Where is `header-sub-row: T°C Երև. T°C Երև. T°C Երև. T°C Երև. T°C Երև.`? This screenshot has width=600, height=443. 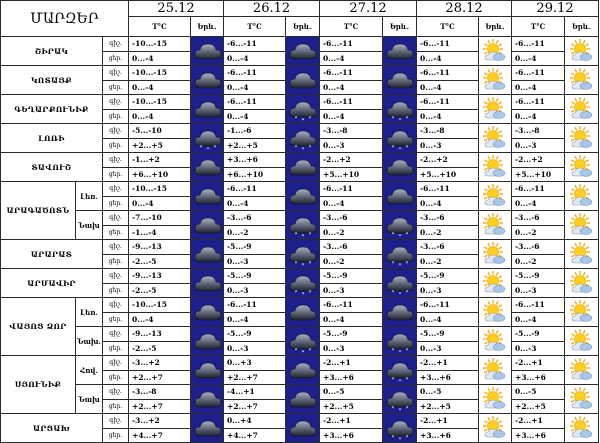 header-sub-row: T°C Երև. T°C Երև. T°C Երև. T°C Երև. T°C Երև. is located at coordinates (300, 26).